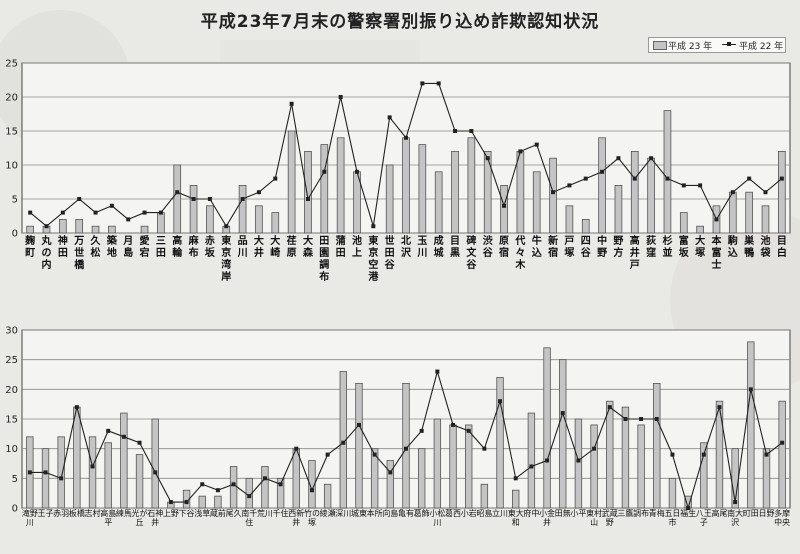 This screenshot has width=800, height=554. I want to click on x-category-label: 尾久, so click(234, 513).